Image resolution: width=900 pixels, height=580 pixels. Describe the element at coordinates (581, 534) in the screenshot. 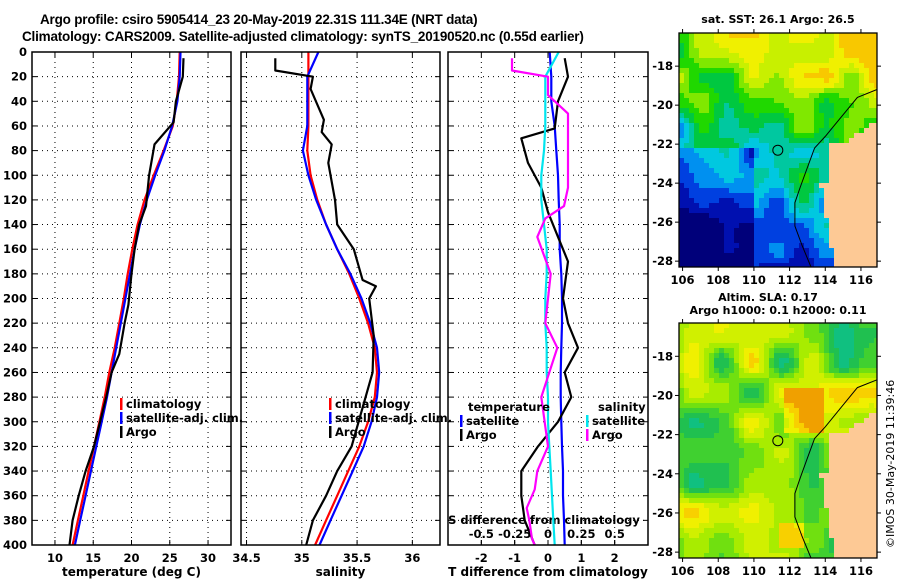

I see `s-tick-label: 0.25` at that location.